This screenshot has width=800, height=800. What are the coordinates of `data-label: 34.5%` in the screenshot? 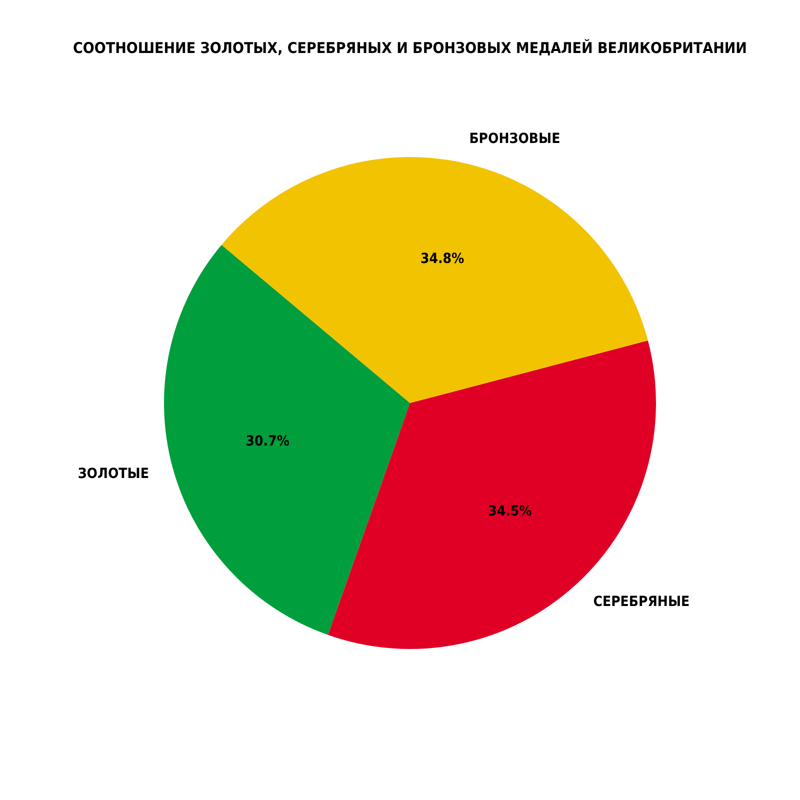 It's located at (510, 511).